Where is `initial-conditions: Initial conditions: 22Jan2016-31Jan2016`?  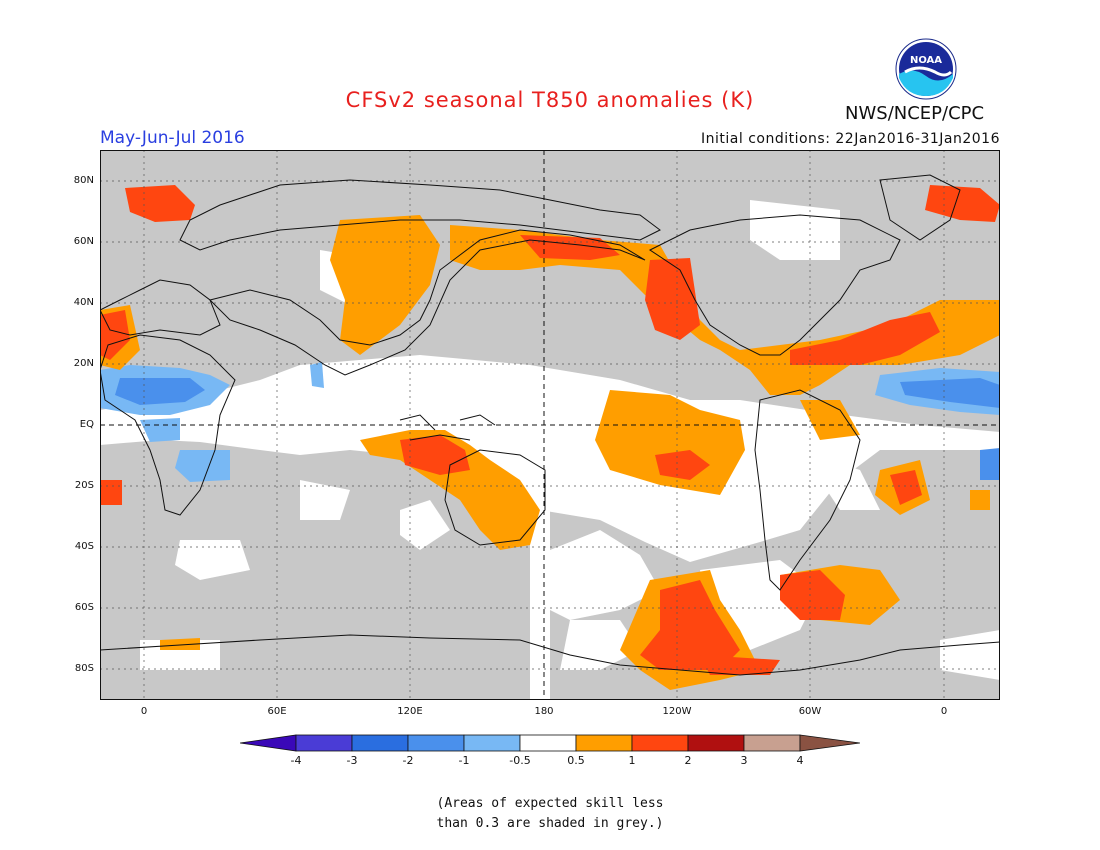 initial-conditions: Initial conditions: 22Jan2016-31Jan2016 is located at coordinates (850, 139).